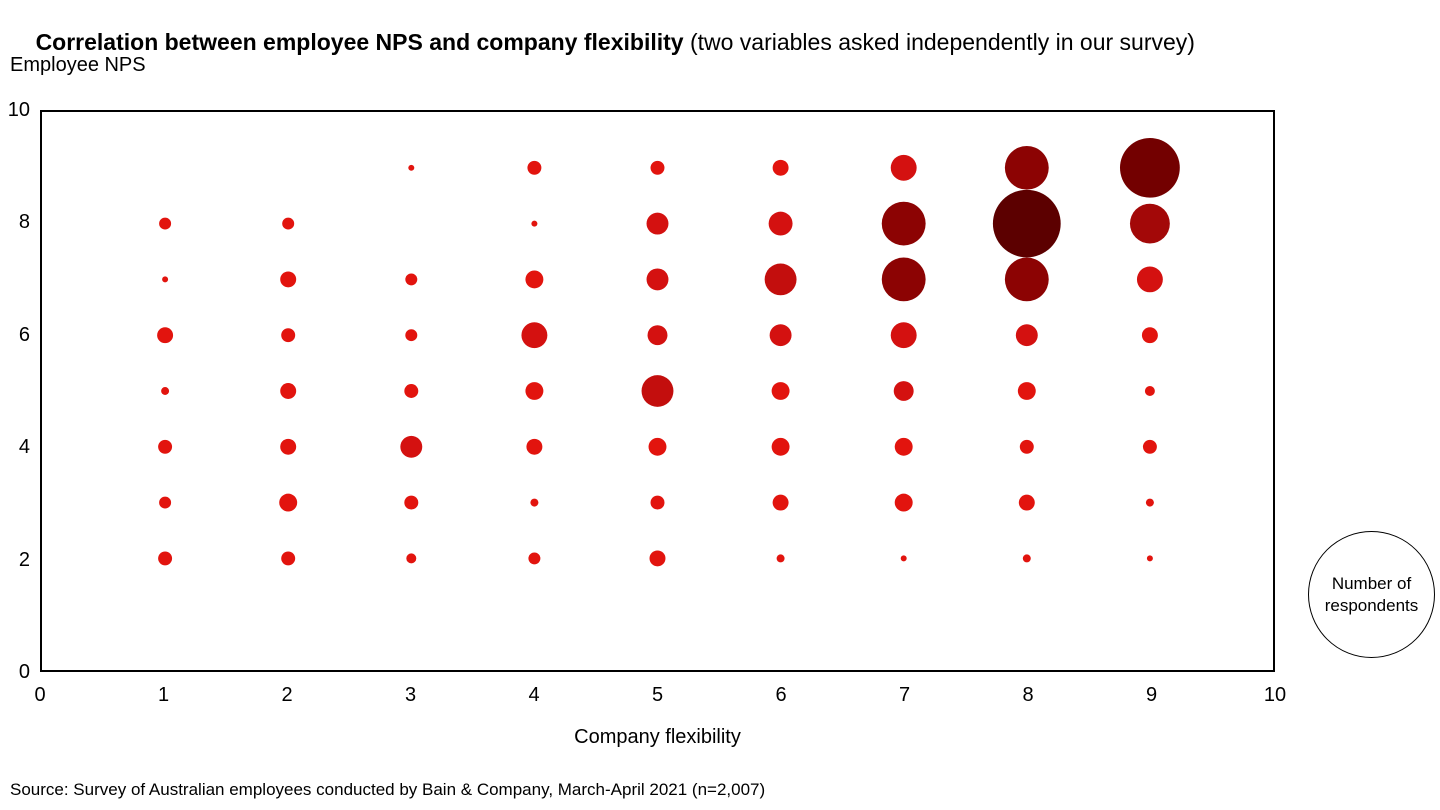 The width and height of the screenshot is (1440, 810). I want to click on y-tick-label: 2, so click(24, 559).